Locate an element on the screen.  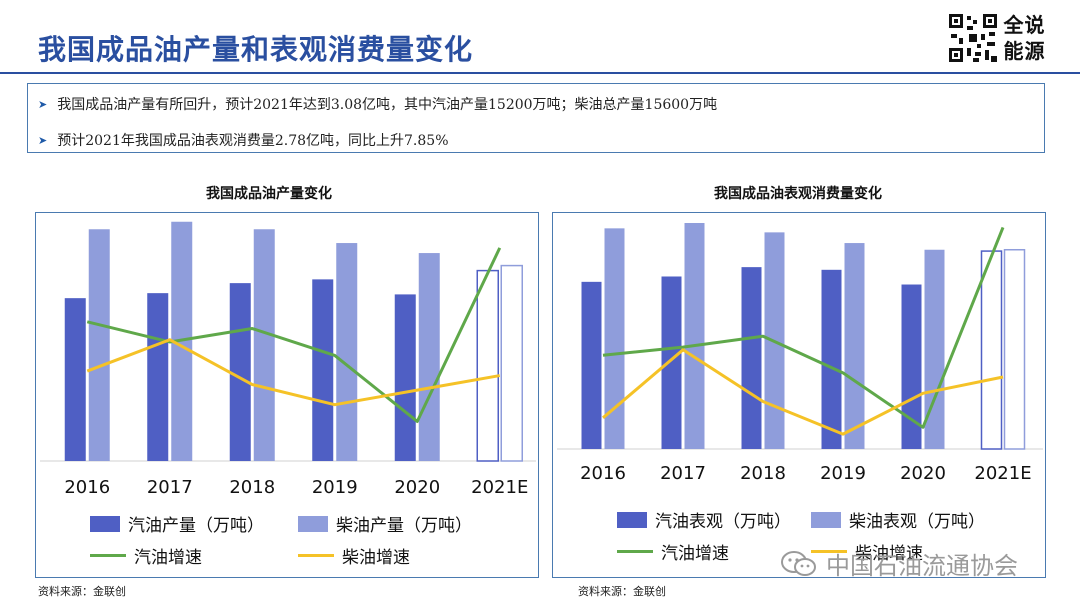
watermark: 中国石油流通协会 is located at coordinates (899, 563).